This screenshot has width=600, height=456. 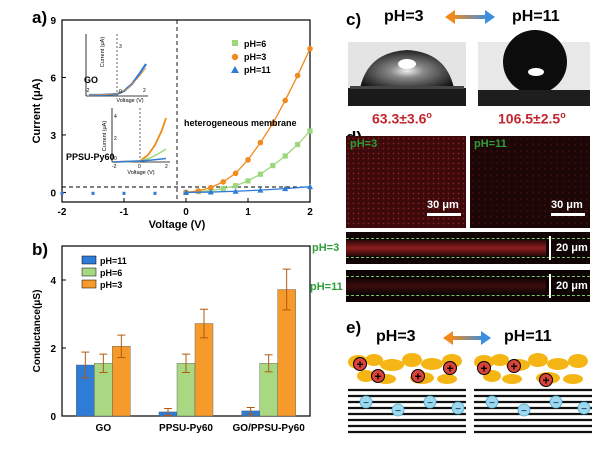 What do you see at coordinates (235, 69) in the screenshot?
I see `legend-marker-ph11` at bounding box center [235, 69].